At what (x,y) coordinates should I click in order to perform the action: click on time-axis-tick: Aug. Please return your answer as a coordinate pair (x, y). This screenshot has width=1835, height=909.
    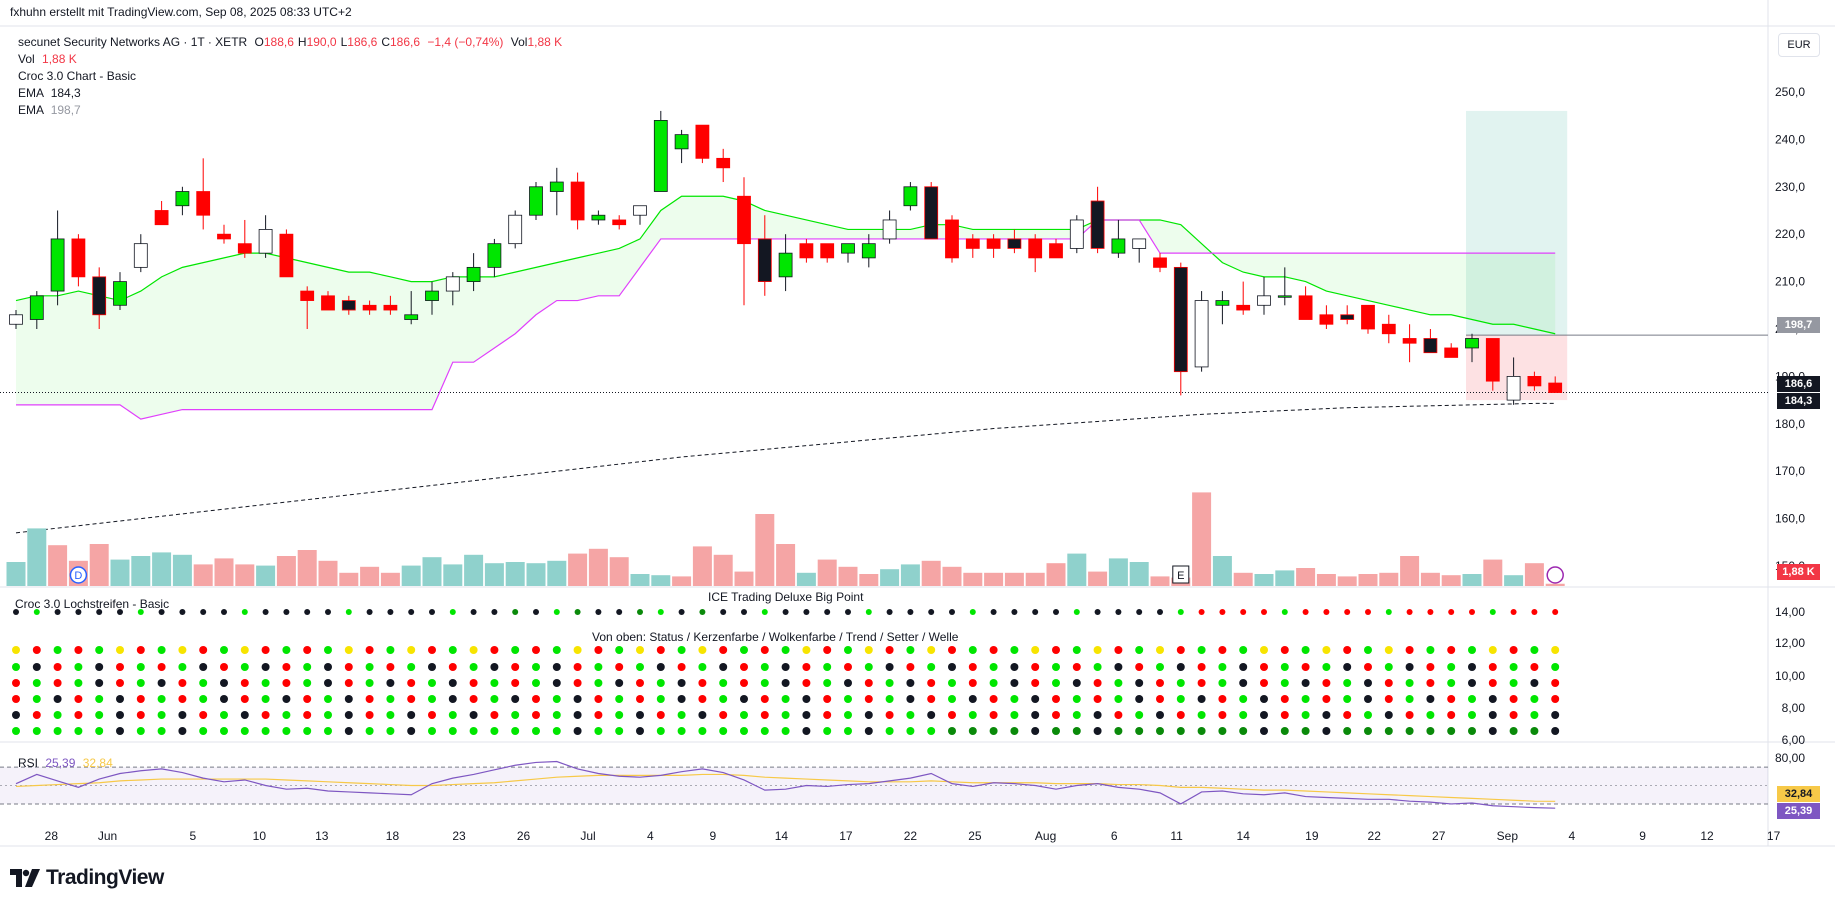
    Looking at the image, I should click on (1045, 836).